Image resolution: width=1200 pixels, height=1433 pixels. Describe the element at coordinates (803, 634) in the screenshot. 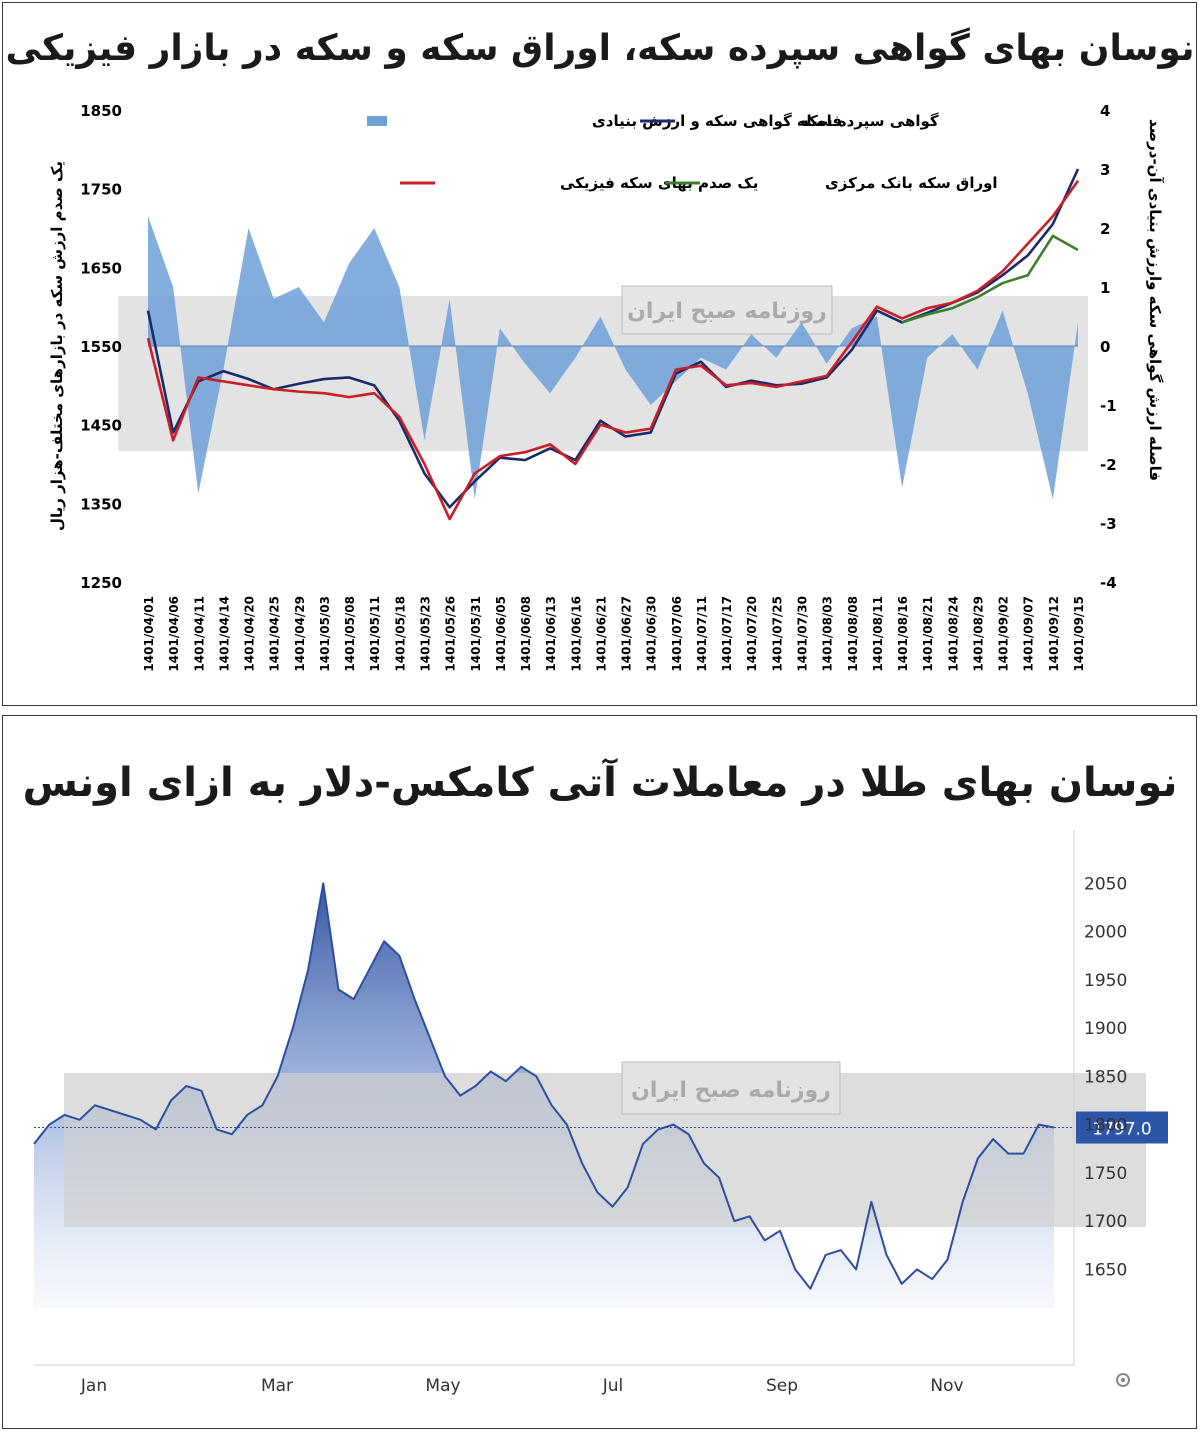

I see `x-tick-label: 1401/07/30` at that location.